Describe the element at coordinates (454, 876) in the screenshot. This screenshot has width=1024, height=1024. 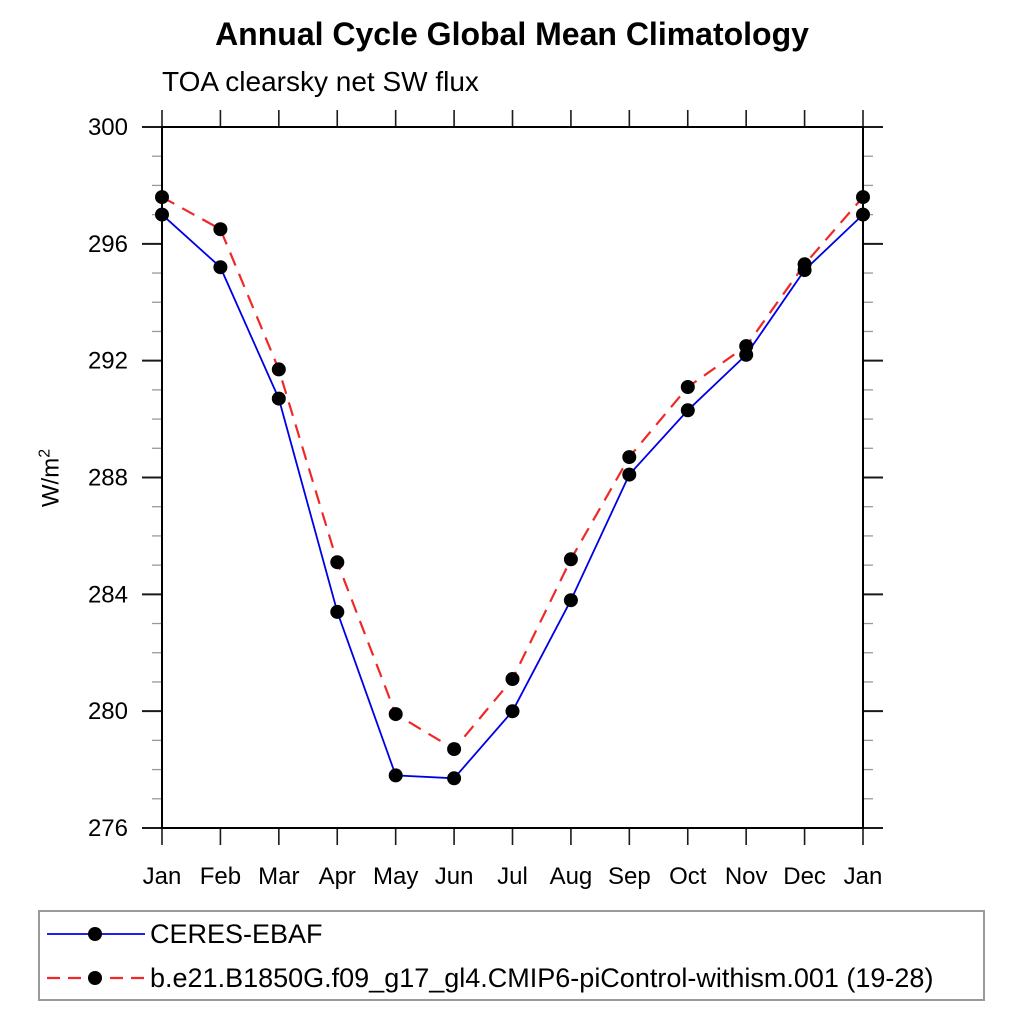
I see `x-tick-label: Jun` at that location.